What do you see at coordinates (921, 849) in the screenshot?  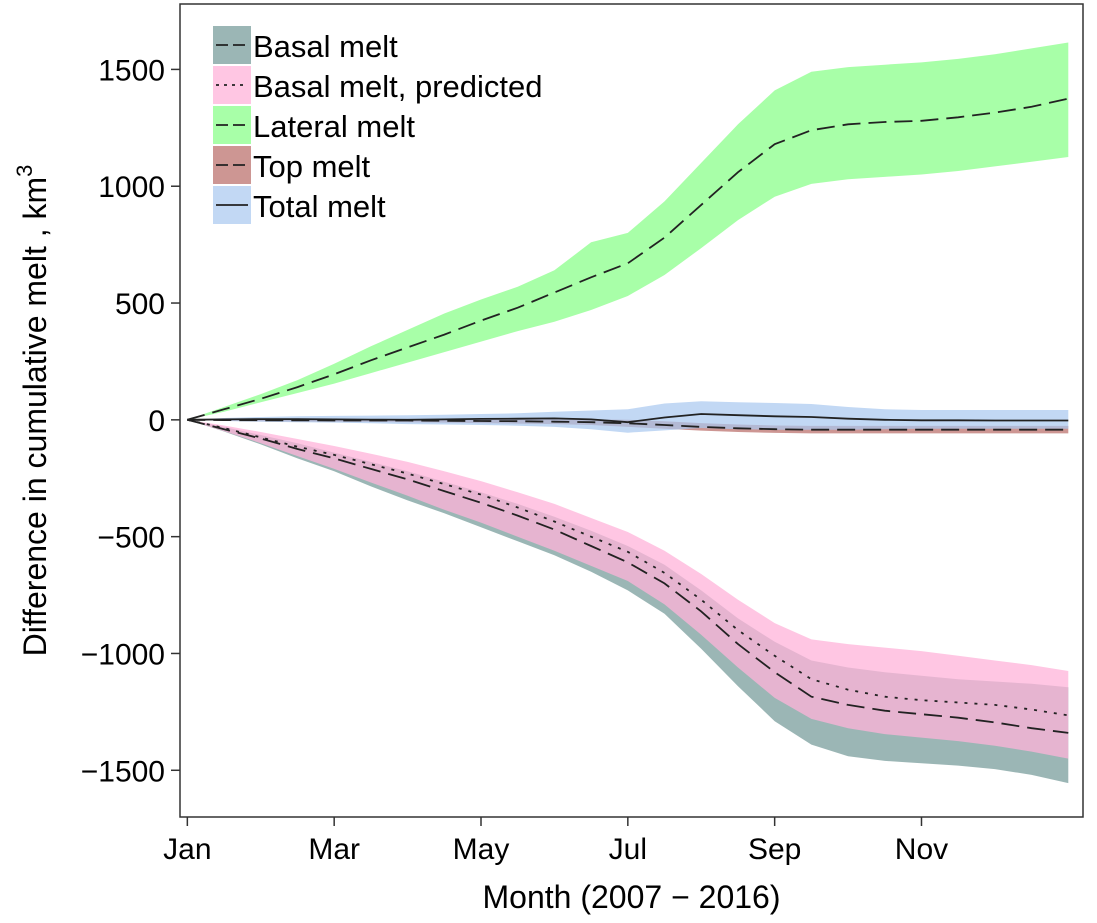 I see `x-tick-label: Nov` at bounding box center [921, 849].